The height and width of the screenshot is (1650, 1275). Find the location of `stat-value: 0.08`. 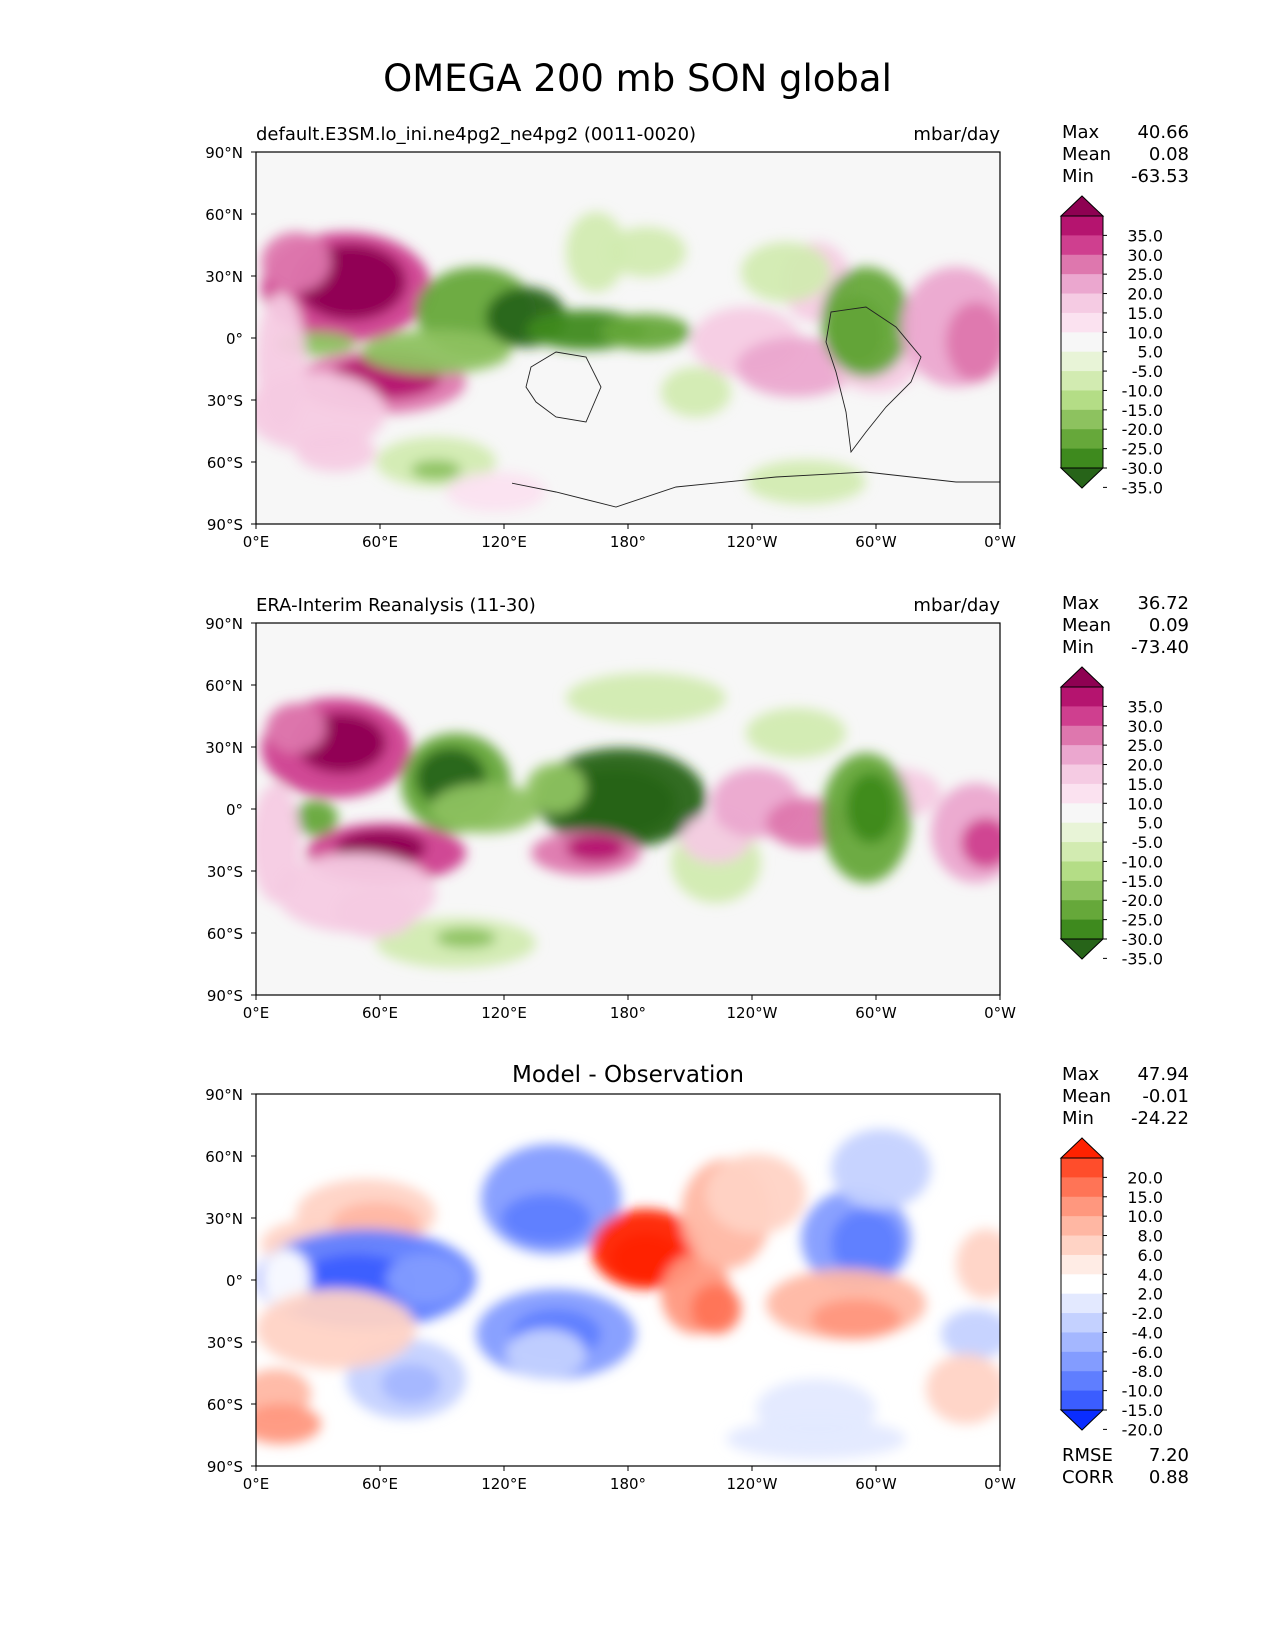

stat-value: 0.08 is located at coordinates (1169, 154).